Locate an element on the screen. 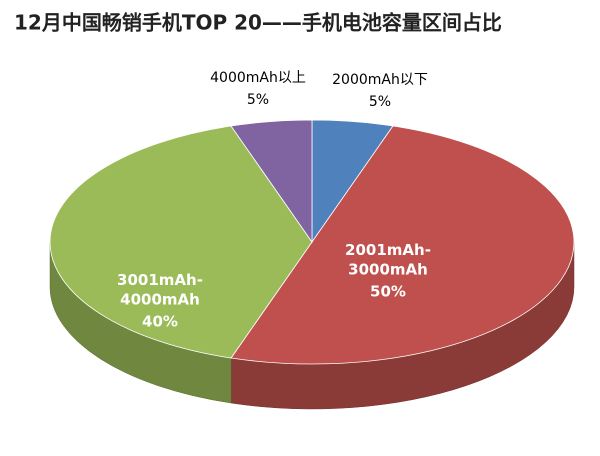 The height and width of the screenshot is (456, 600). slice-label: 4000mAh以上 is located at coordinates (258, 78).